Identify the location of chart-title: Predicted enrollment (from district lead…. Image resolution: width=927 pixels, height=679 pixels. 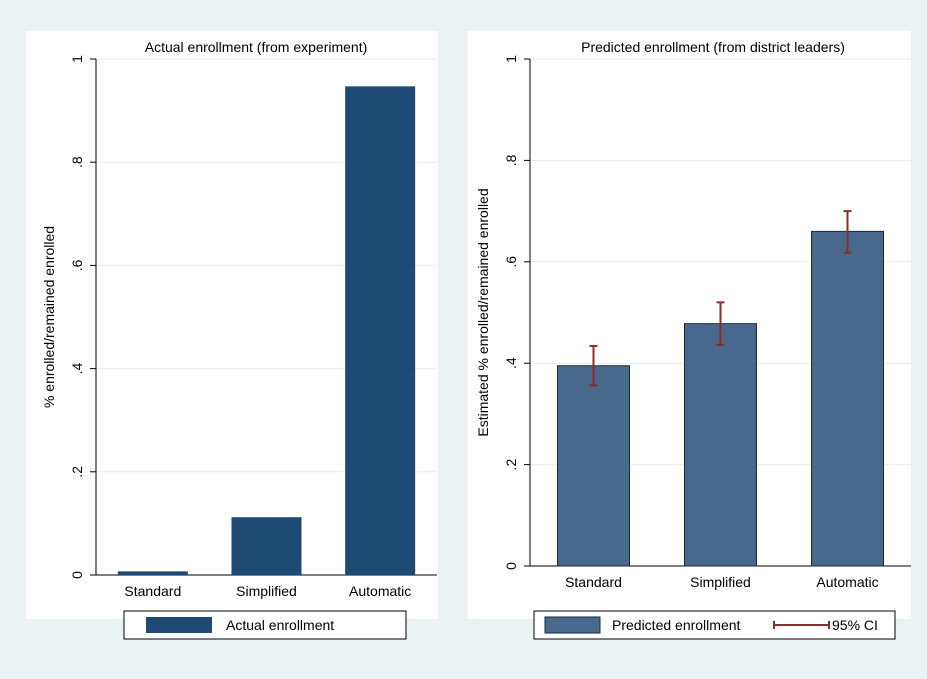
(713, 47).